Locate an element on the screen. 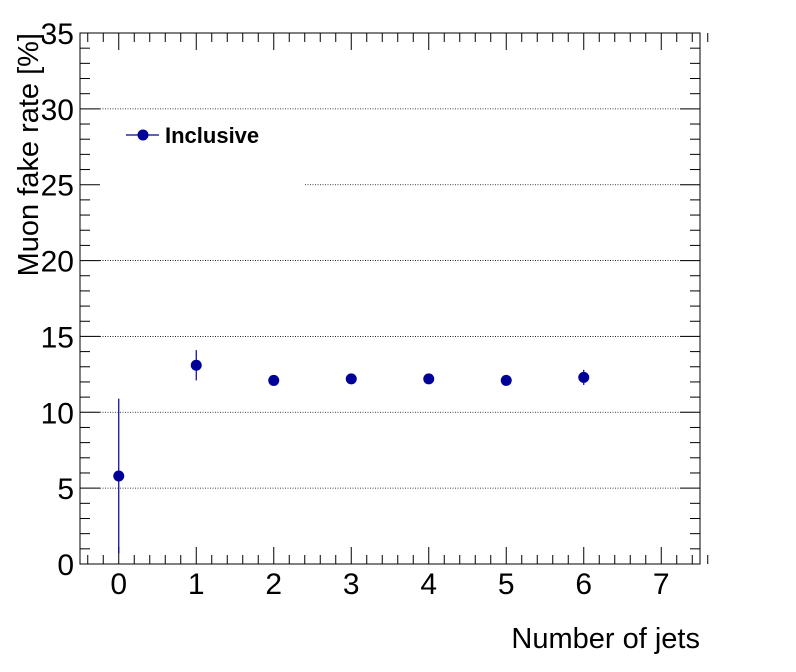 The image size is (796, 672). x-tick-label-7: 7 is located at coordinates (661, 584).